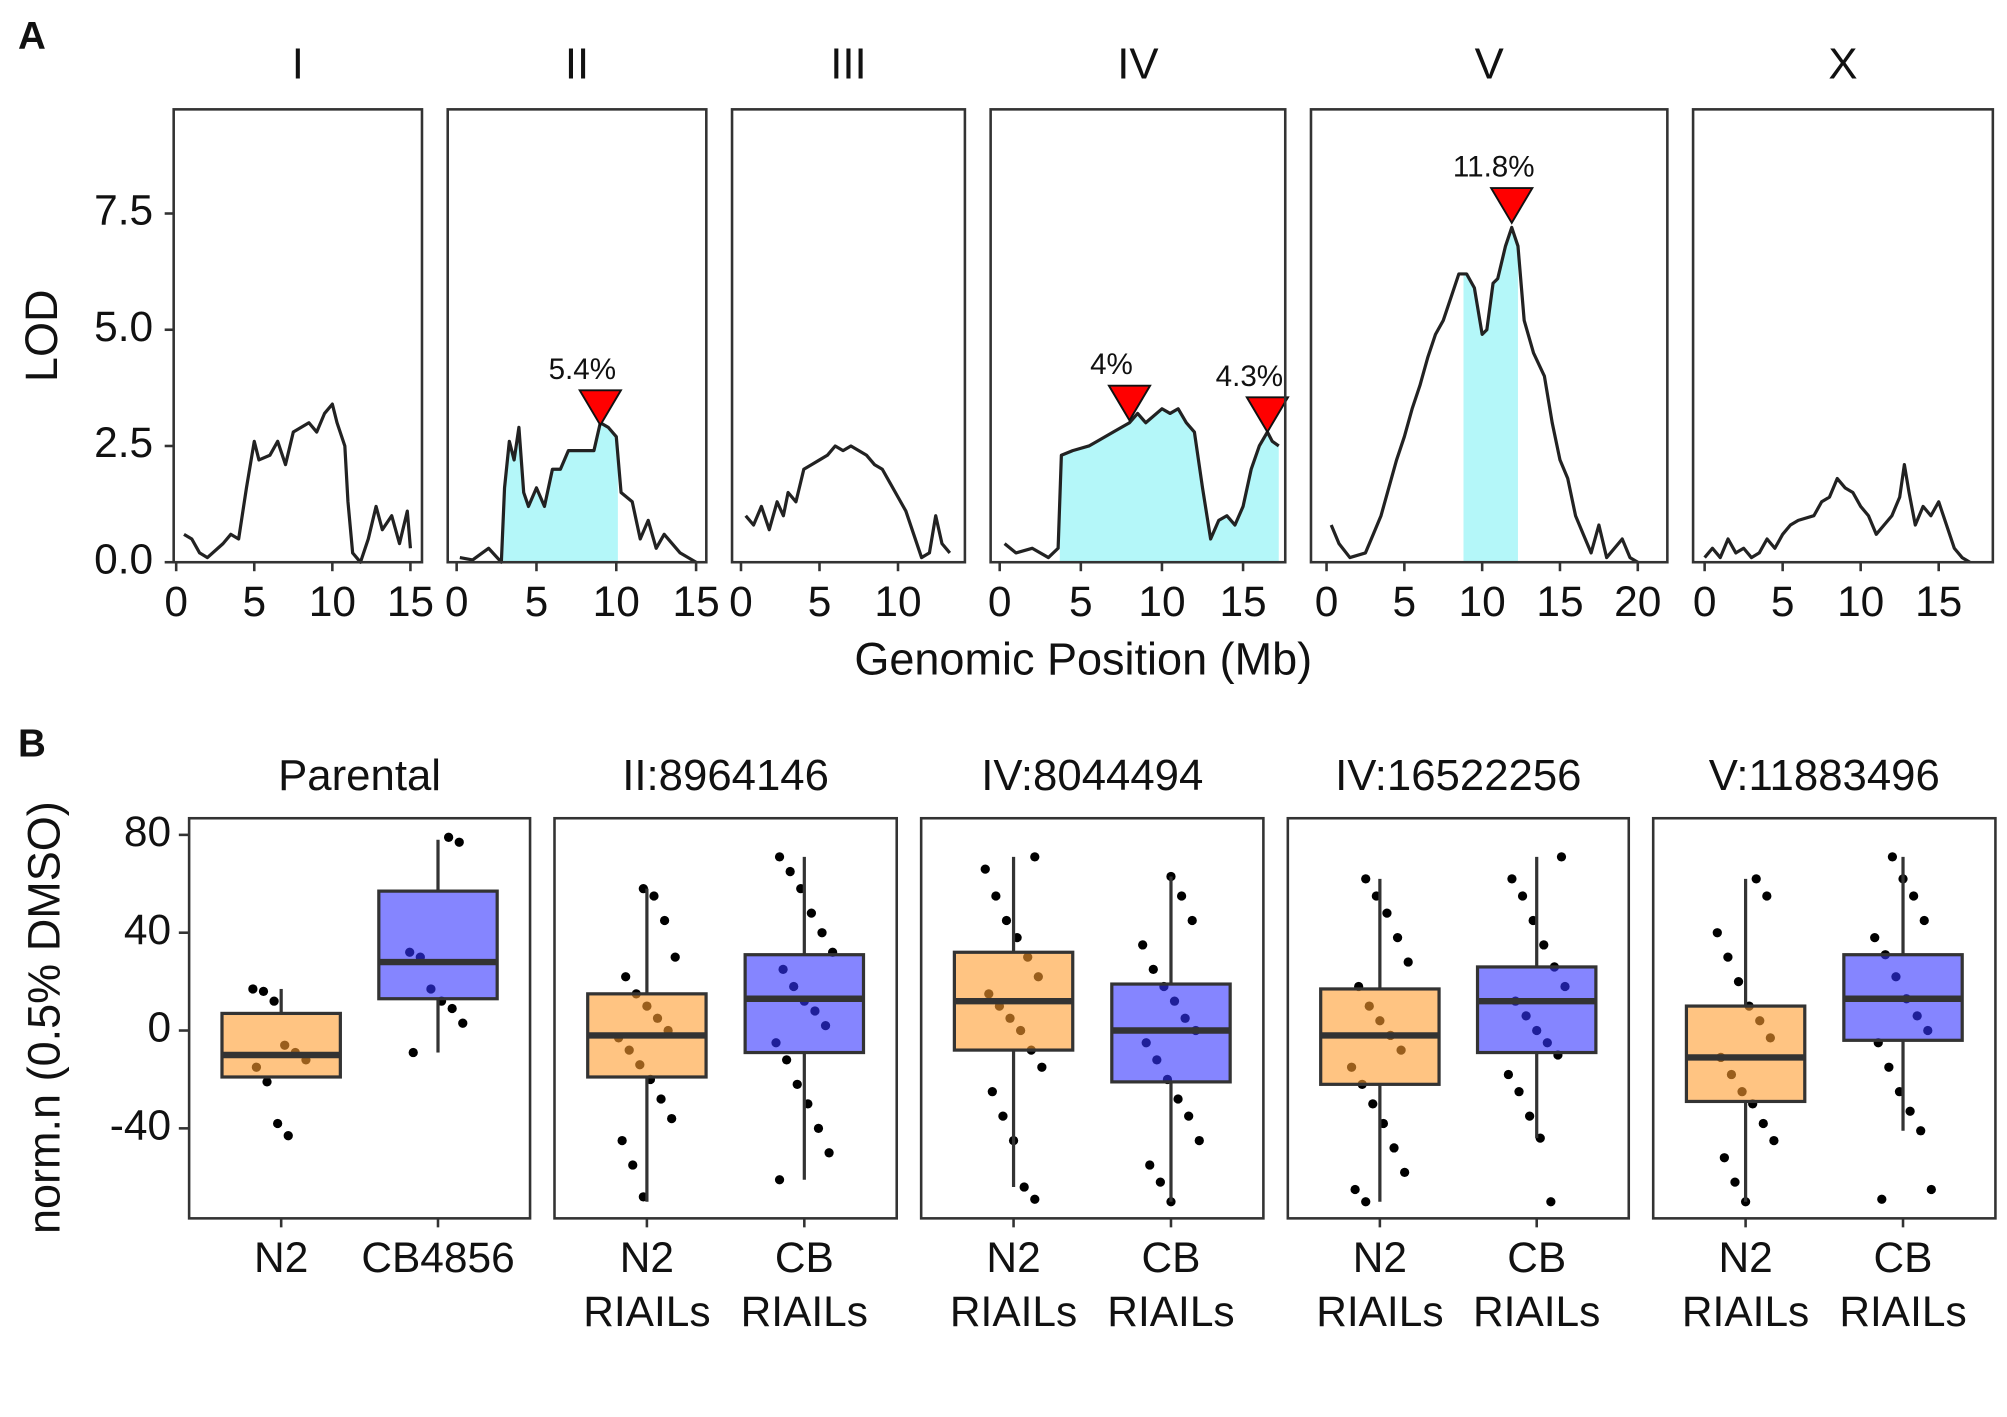  Describe the element at coordinates (43, 1017) in the screenshot. I see `y-axis-title: norm.n (0.5% DMSO)` at that location.